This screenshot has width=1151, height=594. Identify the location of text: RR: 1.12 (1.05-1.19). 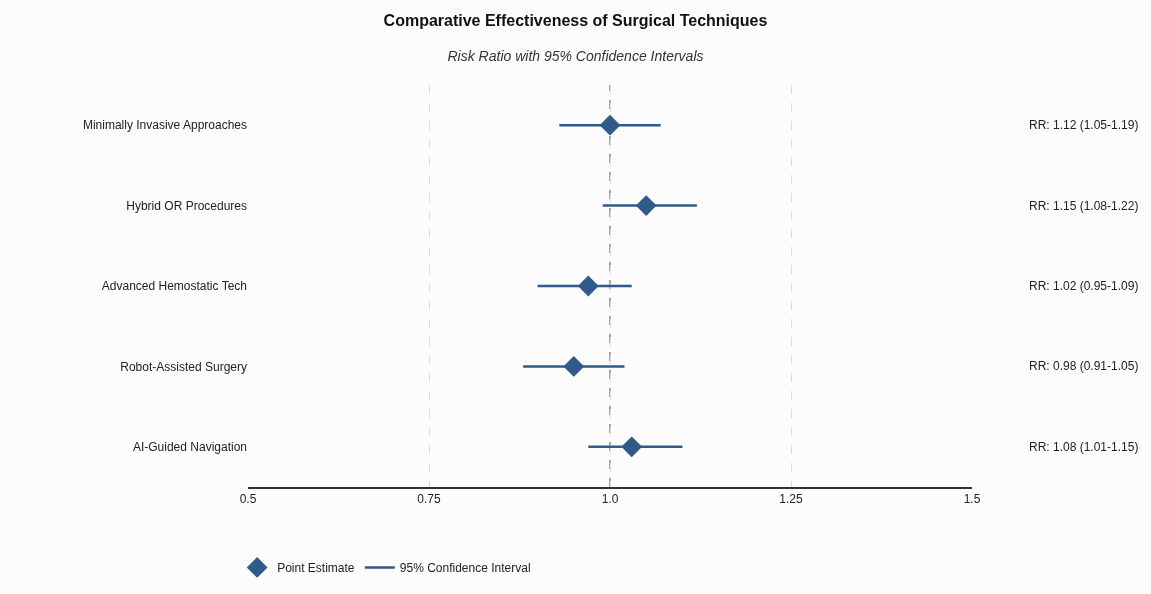
(1084, 125).